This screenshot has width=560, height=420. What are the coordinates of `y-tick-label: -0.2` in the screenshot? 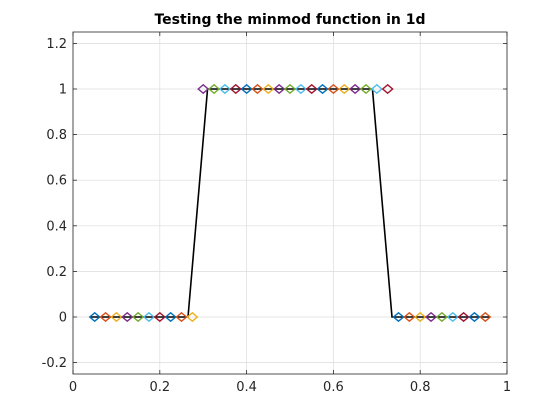 It's located at (54, 363).